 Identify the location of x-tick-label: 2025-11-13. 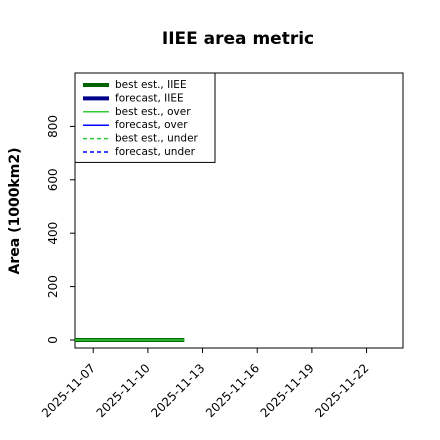
(177, 390).